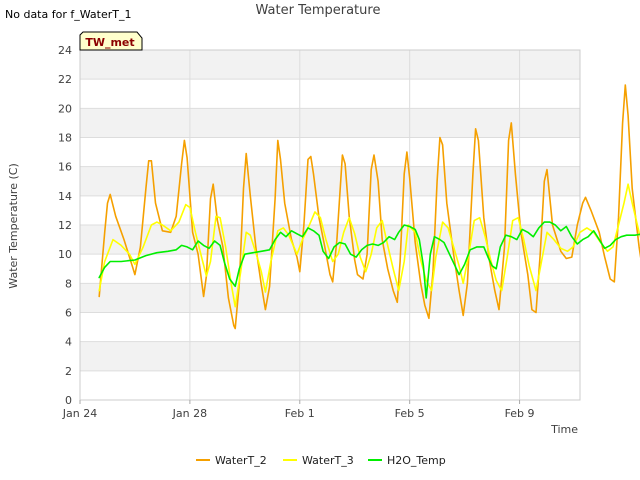  What do you see at coordinates (65, 79) in the screenshot?
I see `y-tick-label: 22` at bounding box center [65, 79].